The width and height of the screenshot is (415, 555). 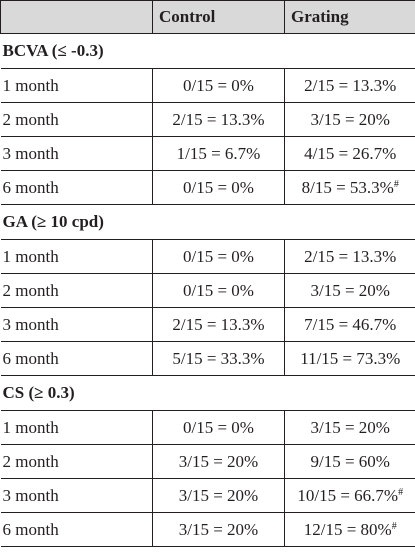 I want to click on table-row: 6 month 5/15 = 33.3% 11/15 = 73.3%, so click(x=207, y=358).